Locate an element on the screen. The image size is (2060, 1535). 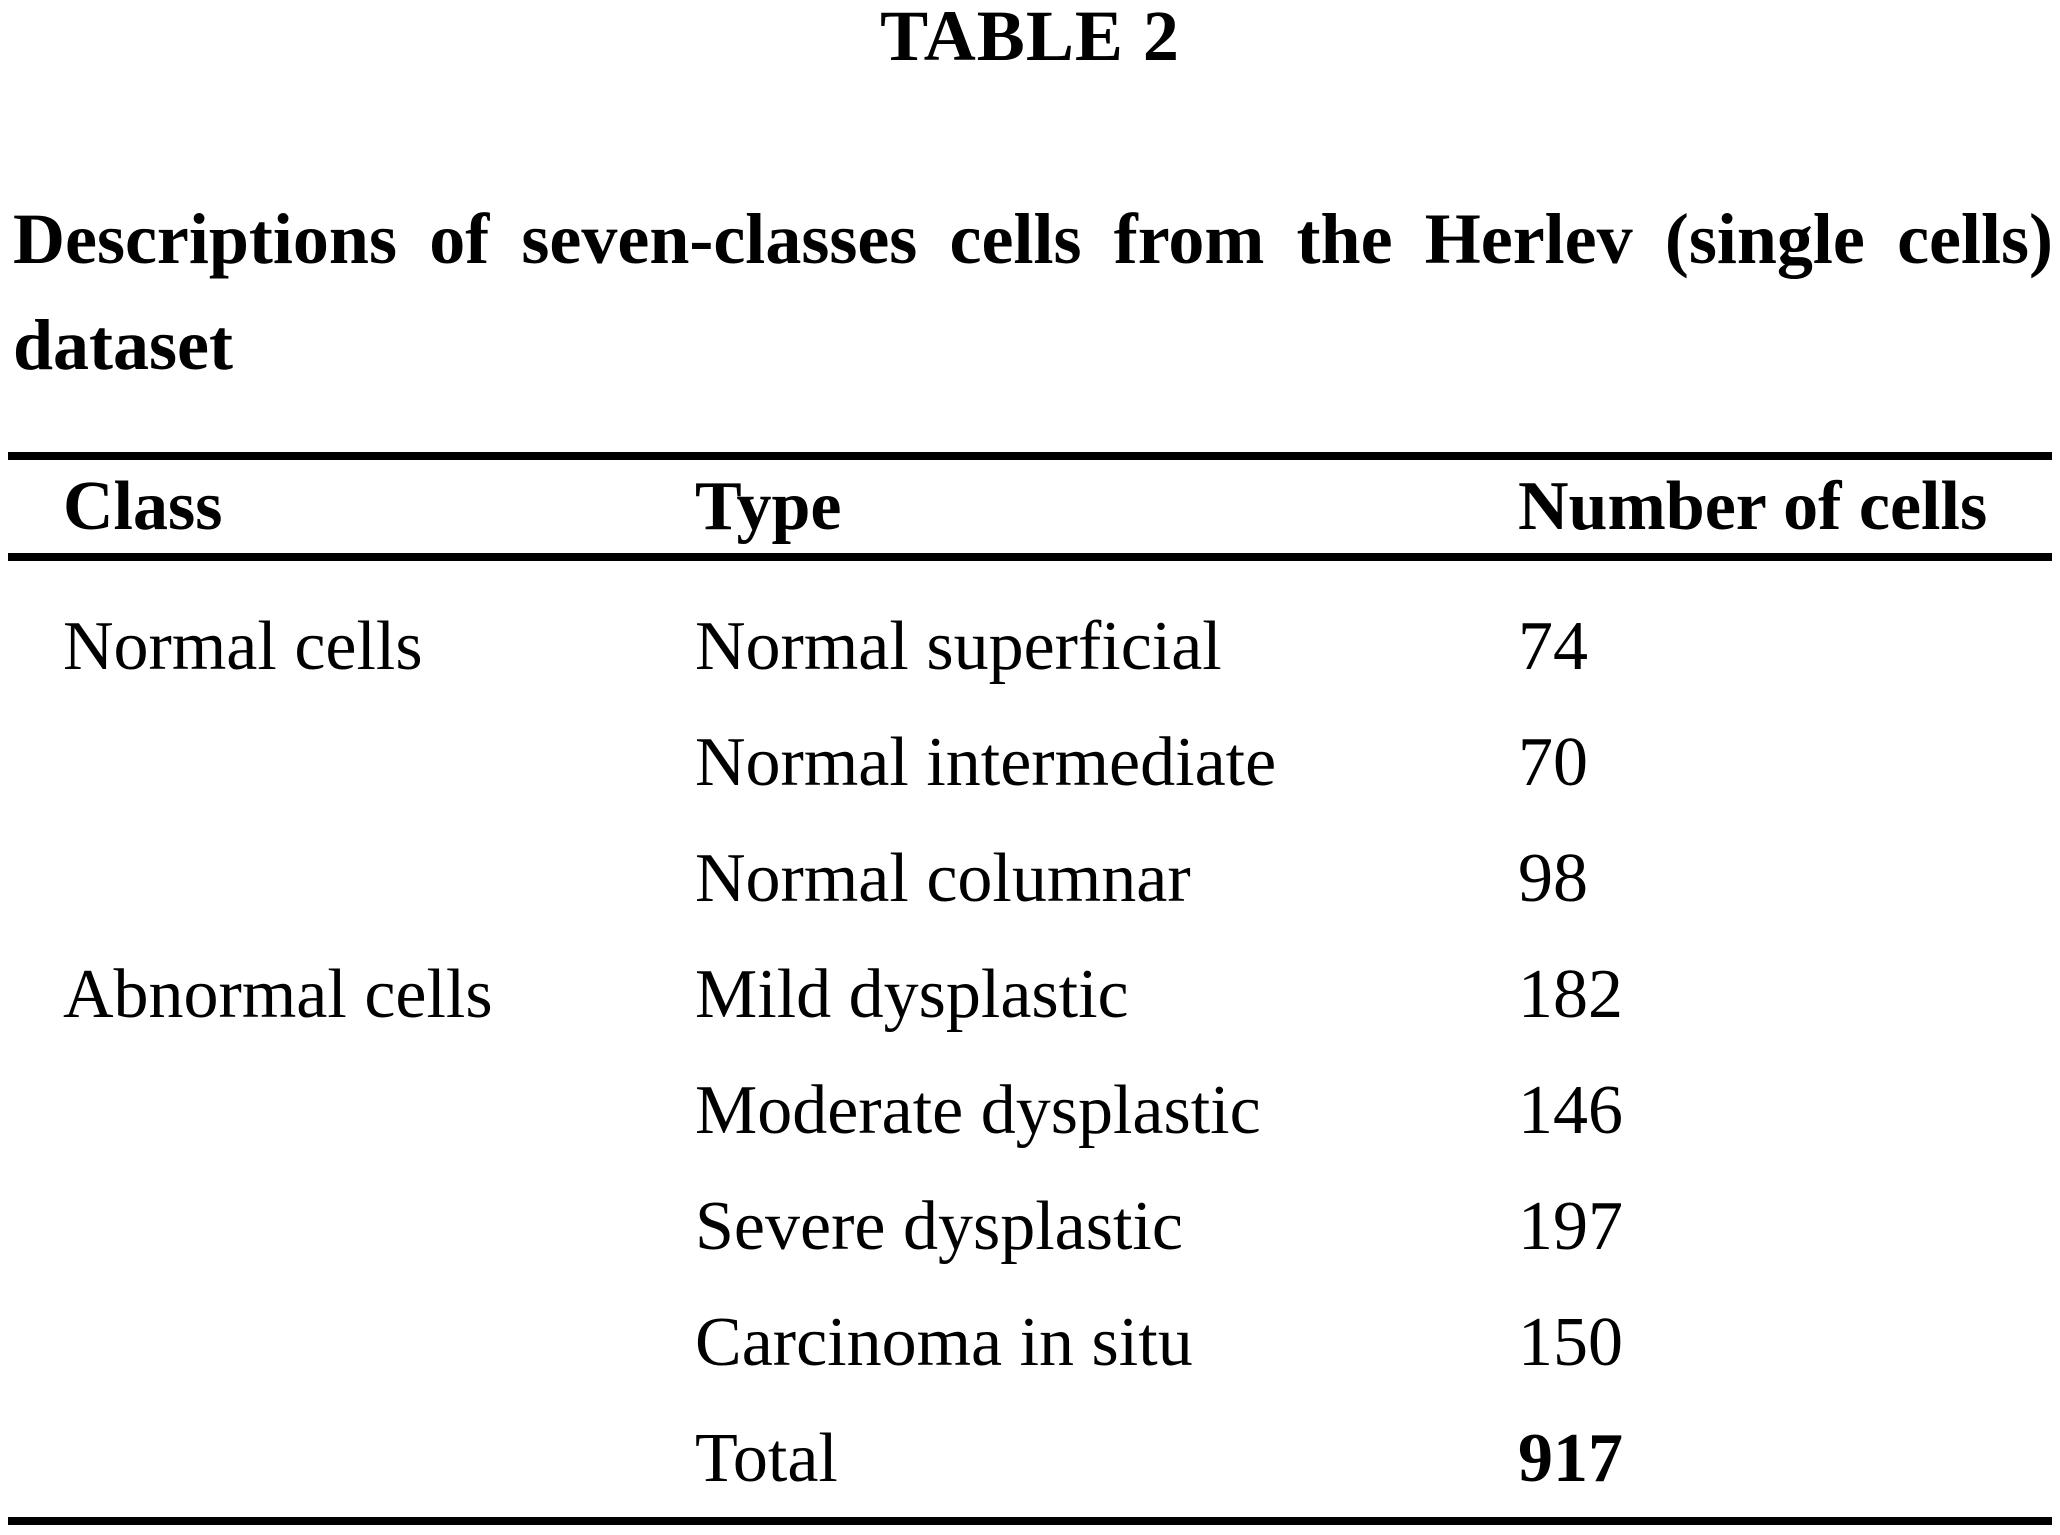
cell-count: 70 is located at coordinates (1553, 762).